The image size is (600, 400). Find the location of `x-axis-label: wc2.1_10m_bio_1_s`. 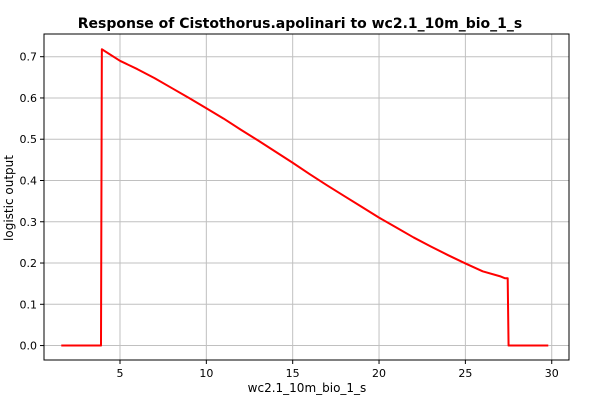

x-axis-label: wc2.1_10m_bio_1_s is located at coordinates (307, 388).